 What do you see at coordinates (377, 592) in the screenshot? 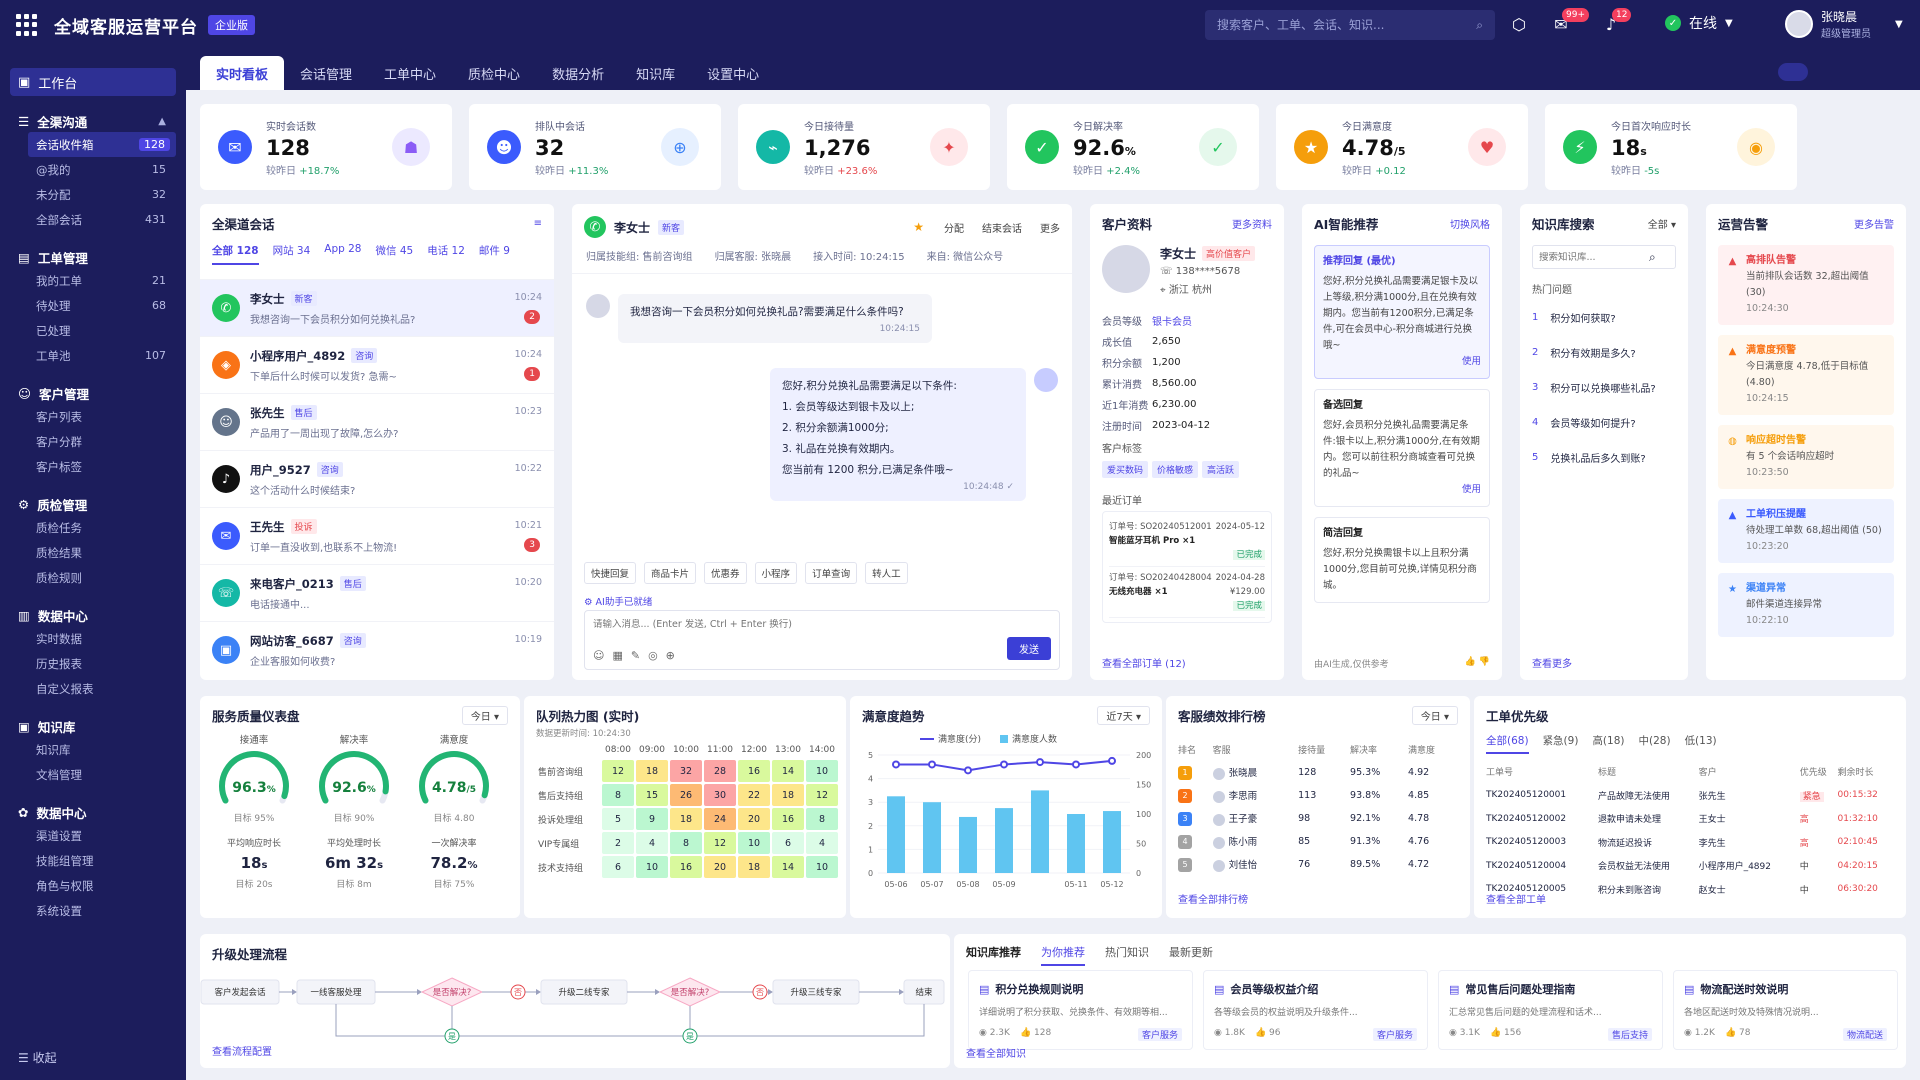
I see `conversation-row: ☏ 来电客户_0213 售后 电话接通中... 10:20` at bounding box center [377, 592].